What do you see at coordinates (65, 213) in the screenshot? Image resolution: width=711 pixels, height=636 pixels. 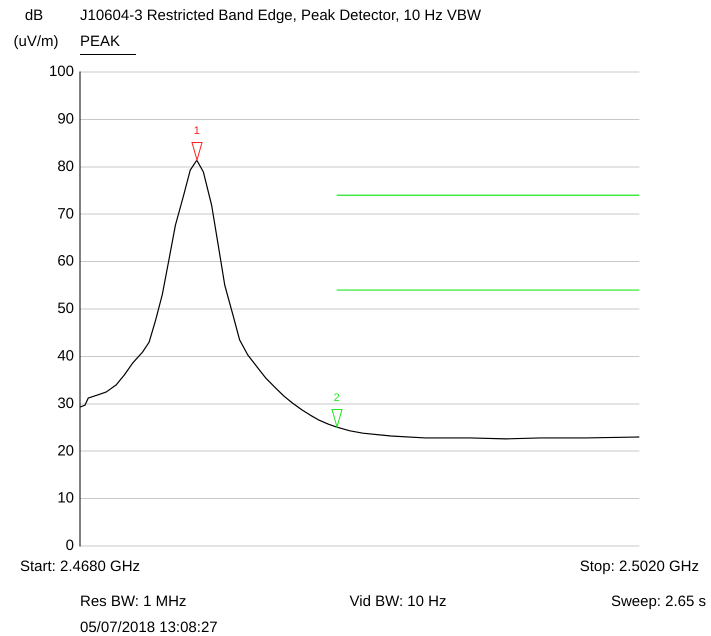 I see `y-tick-label: 70` at bounding box center [65, 213].